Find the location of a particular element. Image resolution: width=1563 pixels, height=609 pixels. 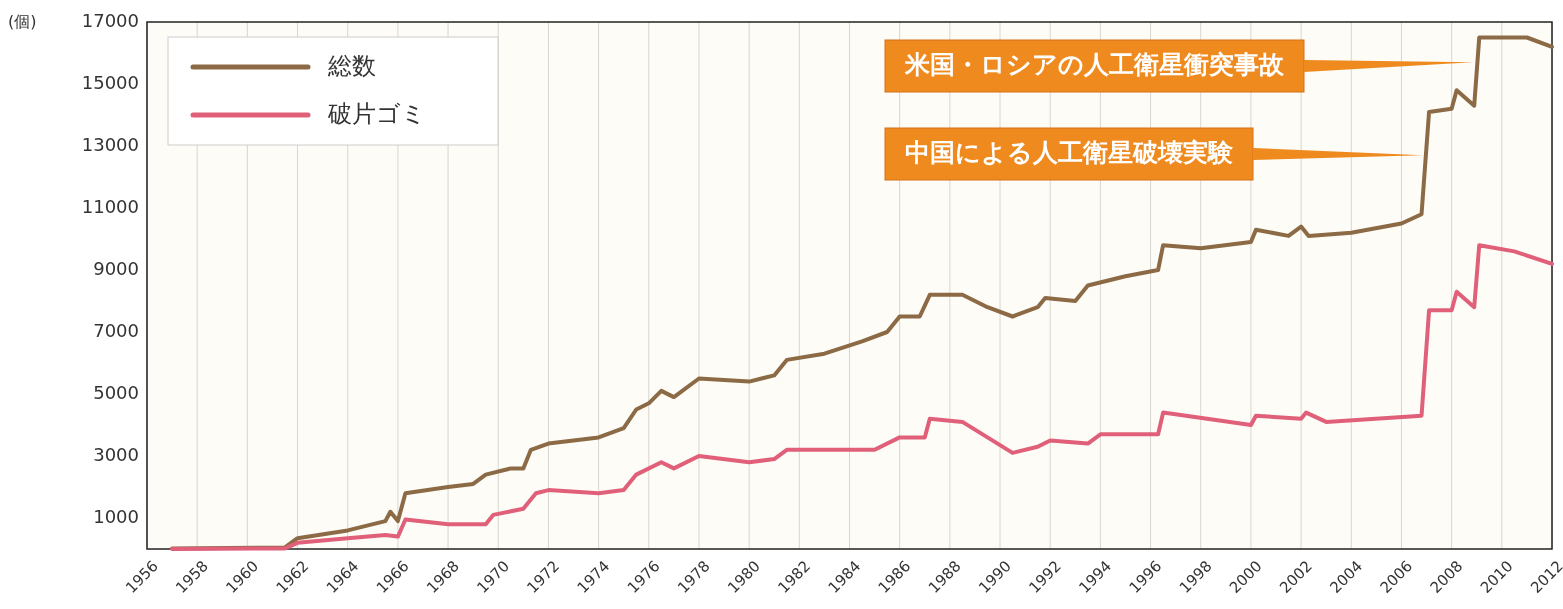

annotation: 中国による人工衛星破壊実験 is located at coordinates (1069, 152).